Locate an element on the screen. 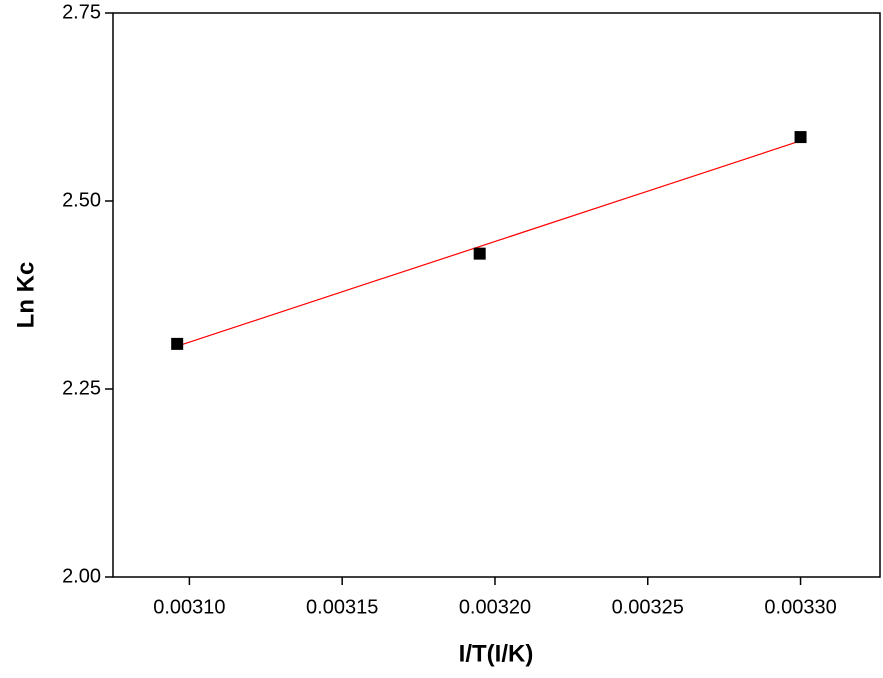  y-tick-label: 2.75 is located at coordinates (81, 12).